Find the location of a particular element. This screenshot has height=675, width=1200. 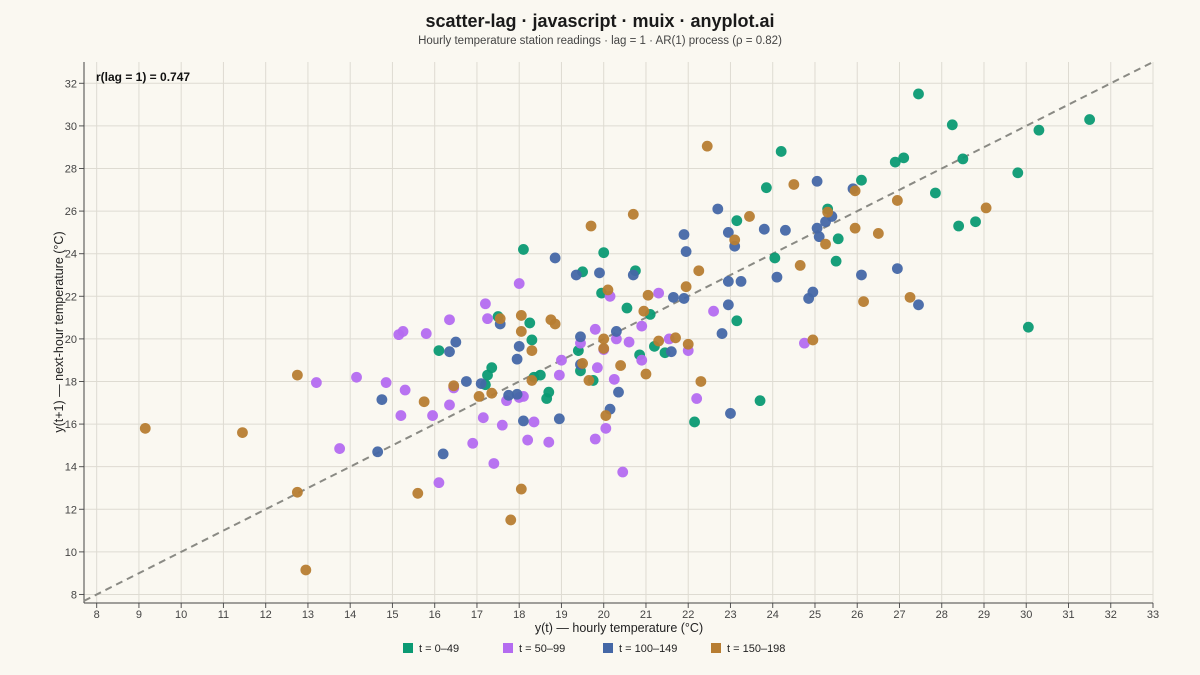

x-tick-label: 23 is located at coordinates (730, 615).